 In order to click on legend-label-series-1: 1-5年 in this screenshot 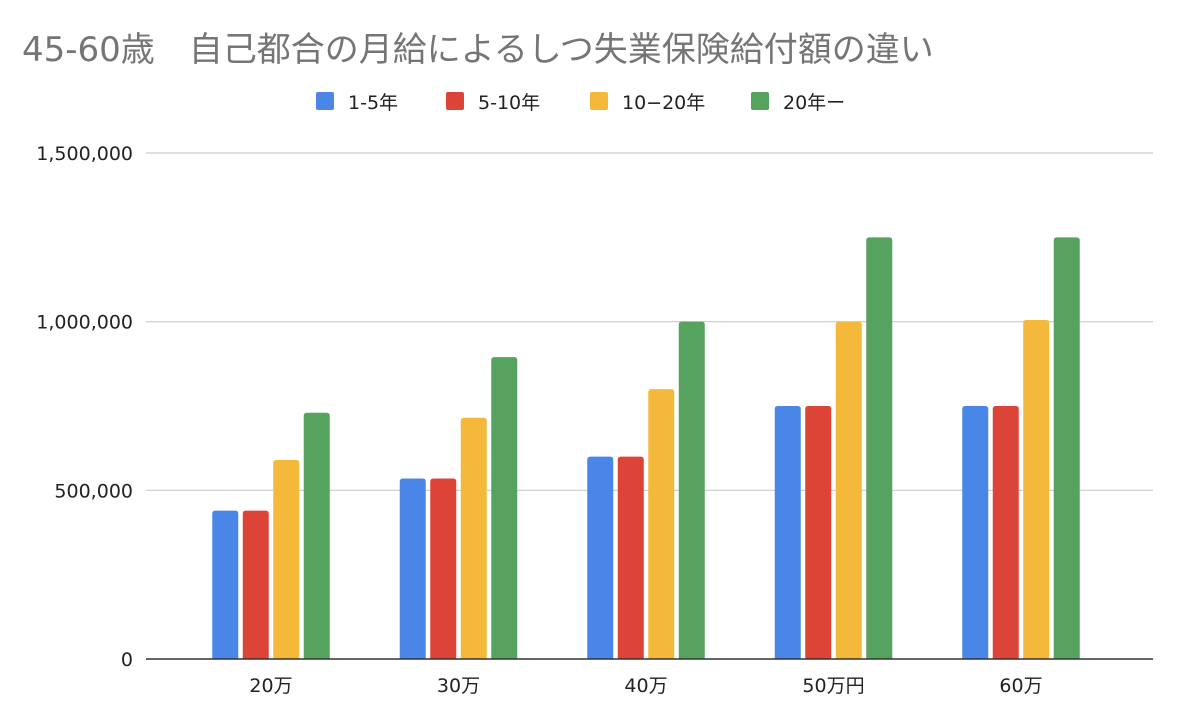, I will do `click(373, 102)`.